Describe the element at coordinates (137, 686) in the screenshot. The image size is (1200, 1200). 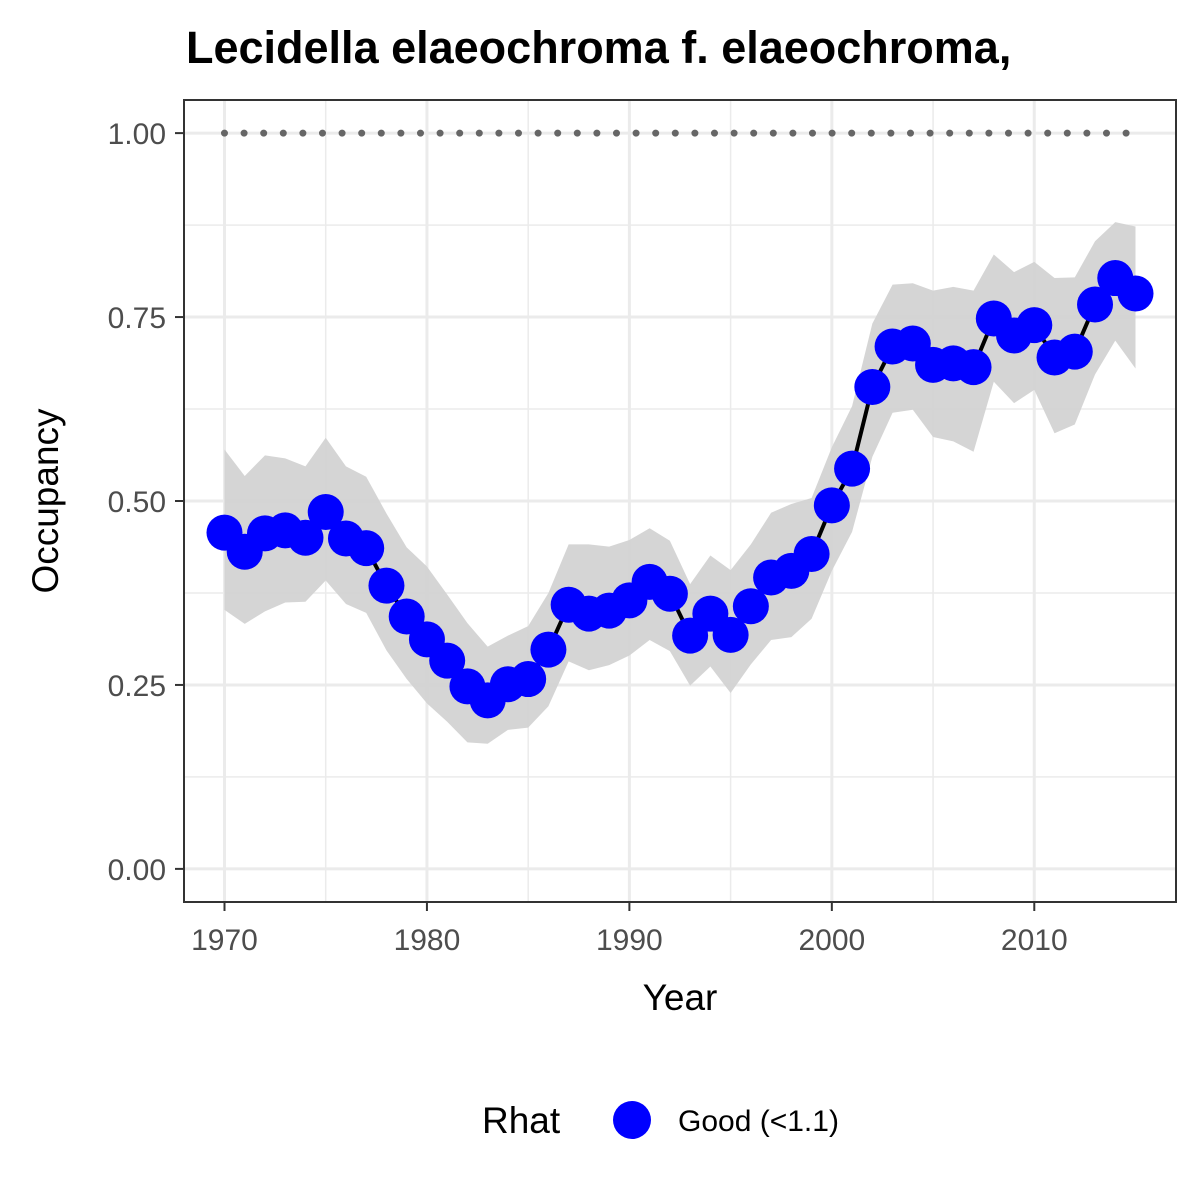
I see `y-tick-label: 0.25` at that location.